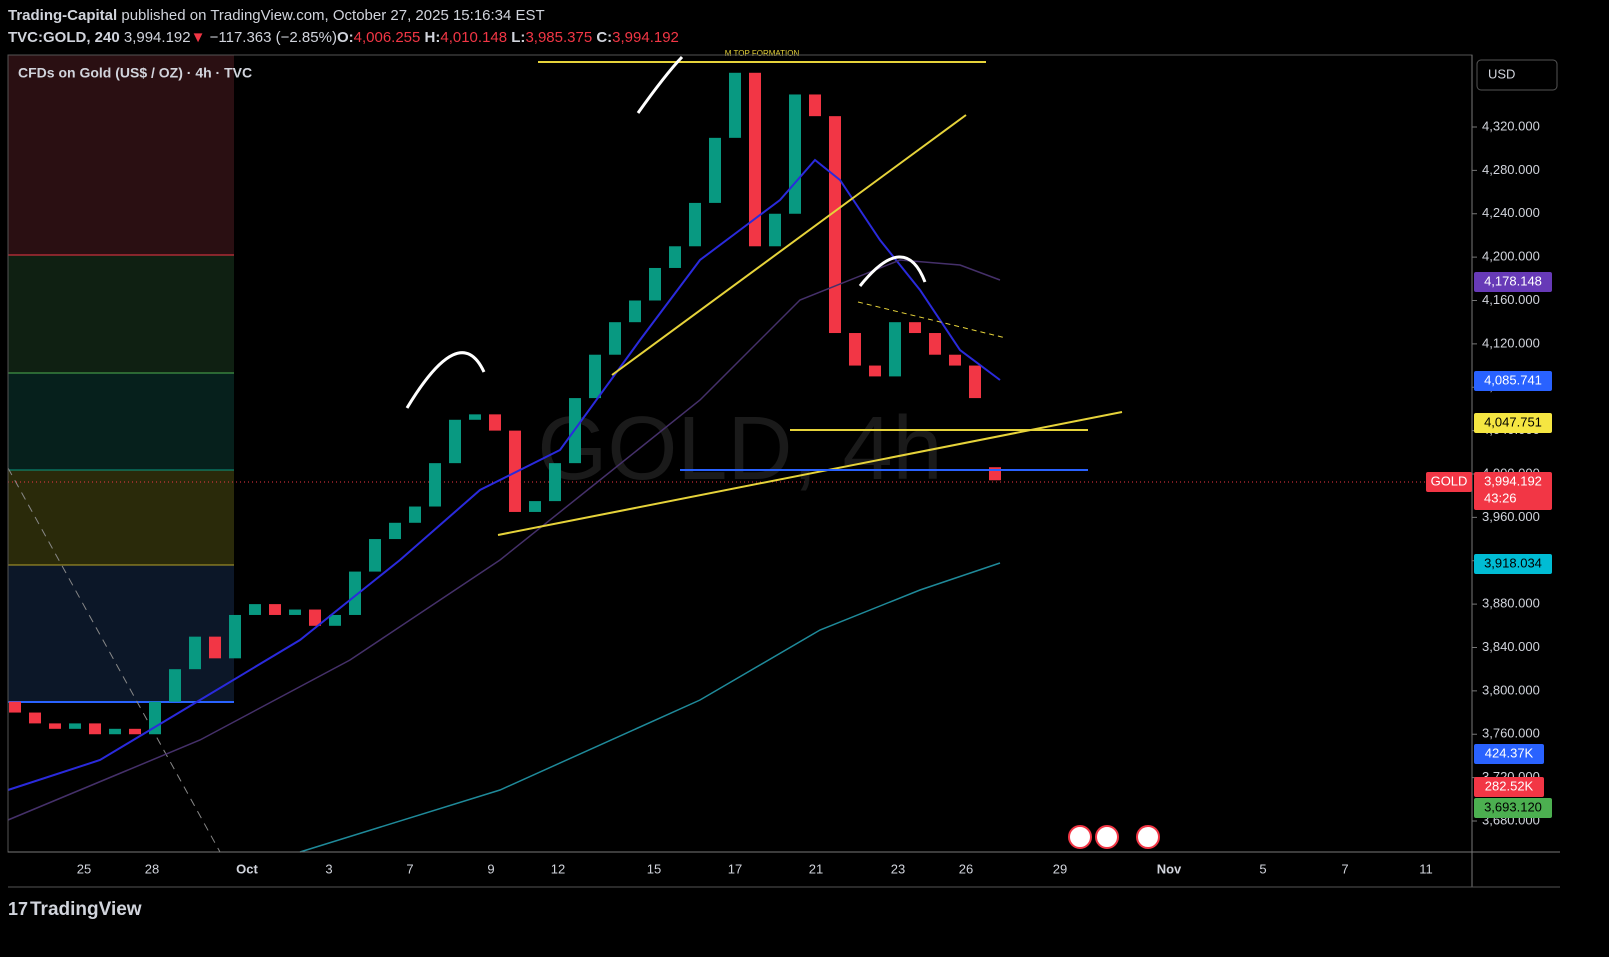 This screenshot has height=957, width=1609. I want to click on currency-button, so click(1517, 75).